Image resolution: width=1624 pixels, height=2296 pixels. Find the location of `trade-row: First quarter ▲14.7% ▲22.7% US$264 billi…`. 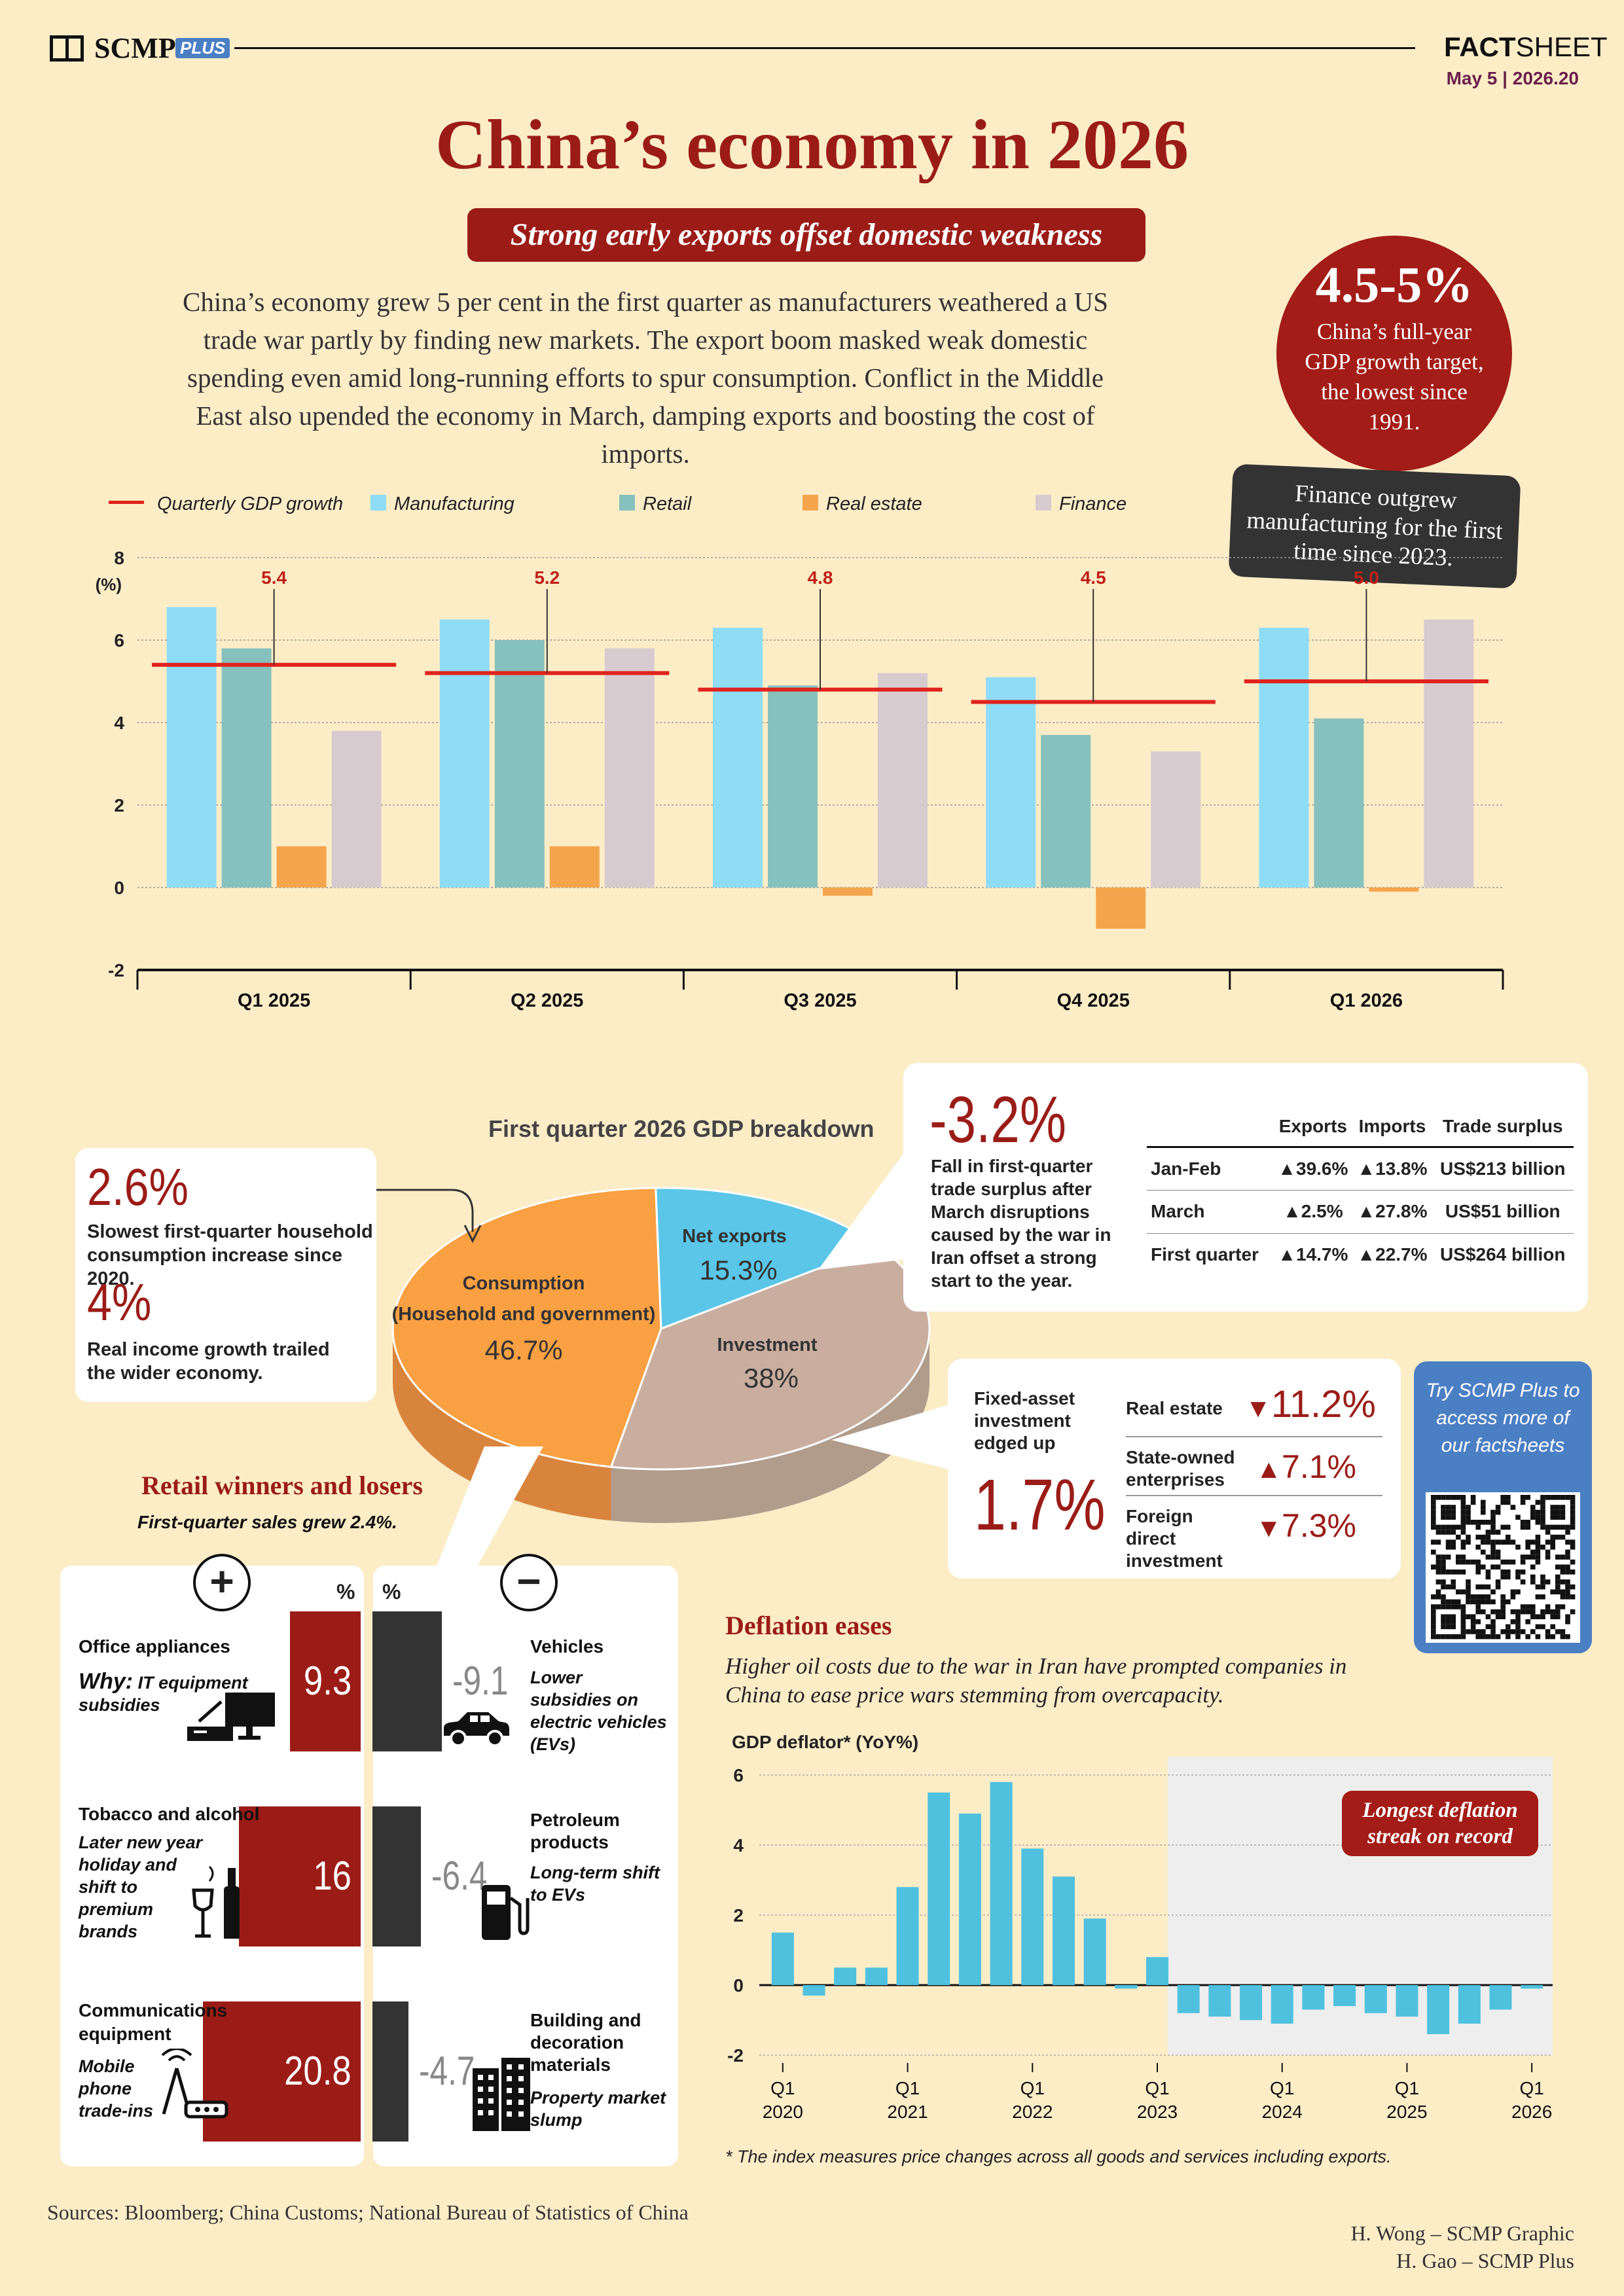

trade-row: First quarter ▲14.7% ▲22.7% US$264 billi… is located at coordinates (1360, 1254).